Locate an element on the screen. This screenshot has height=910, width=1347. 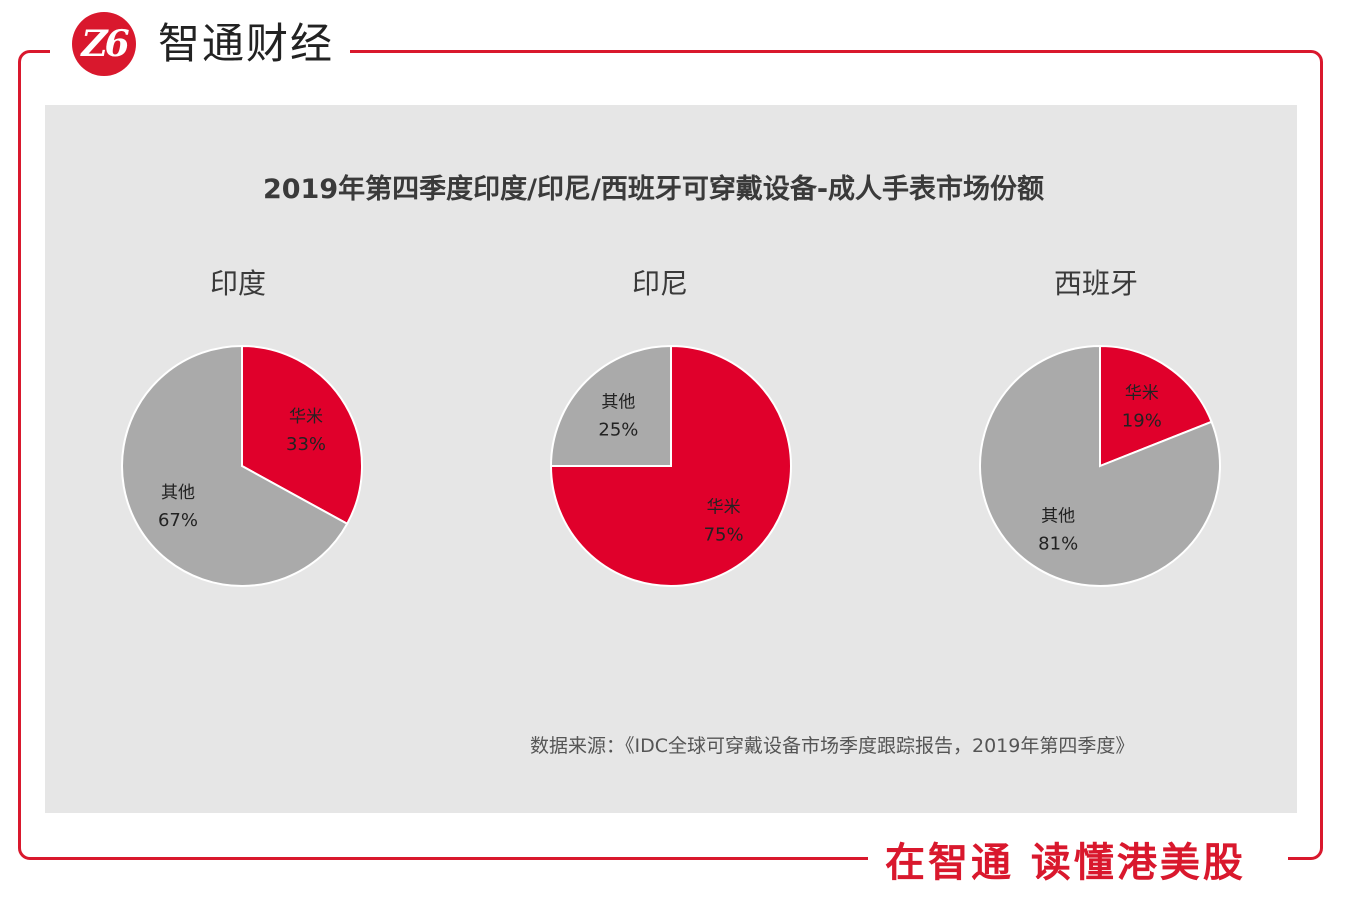
pie-value-indonesia-1: 25% is located at coordinates (618, 429).